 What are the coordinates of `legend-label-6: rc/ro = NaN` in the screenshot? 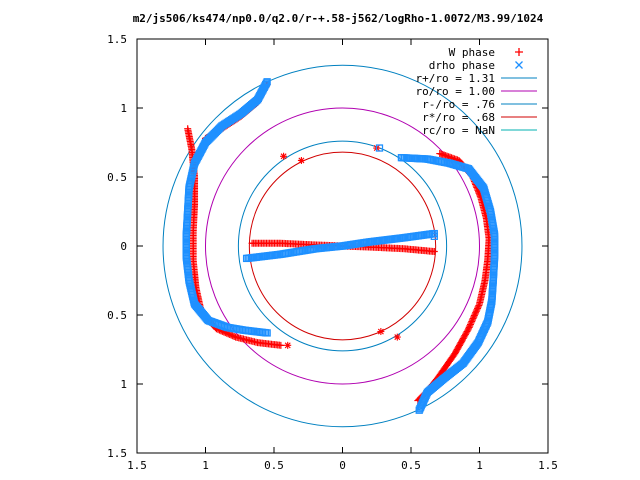 It's located at (458, 130).